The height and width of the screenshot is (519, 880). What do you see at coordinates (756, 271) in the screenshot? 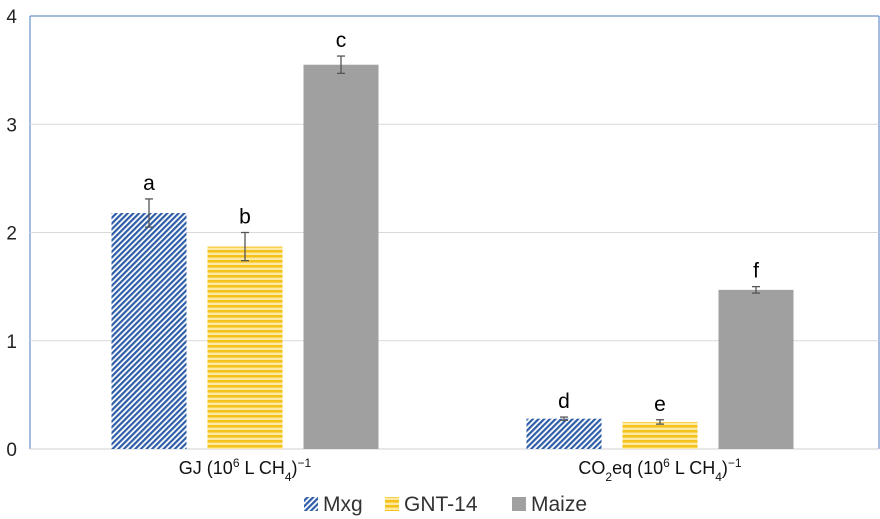
I see `significance-letter: f` at bounding box center [756, 271].